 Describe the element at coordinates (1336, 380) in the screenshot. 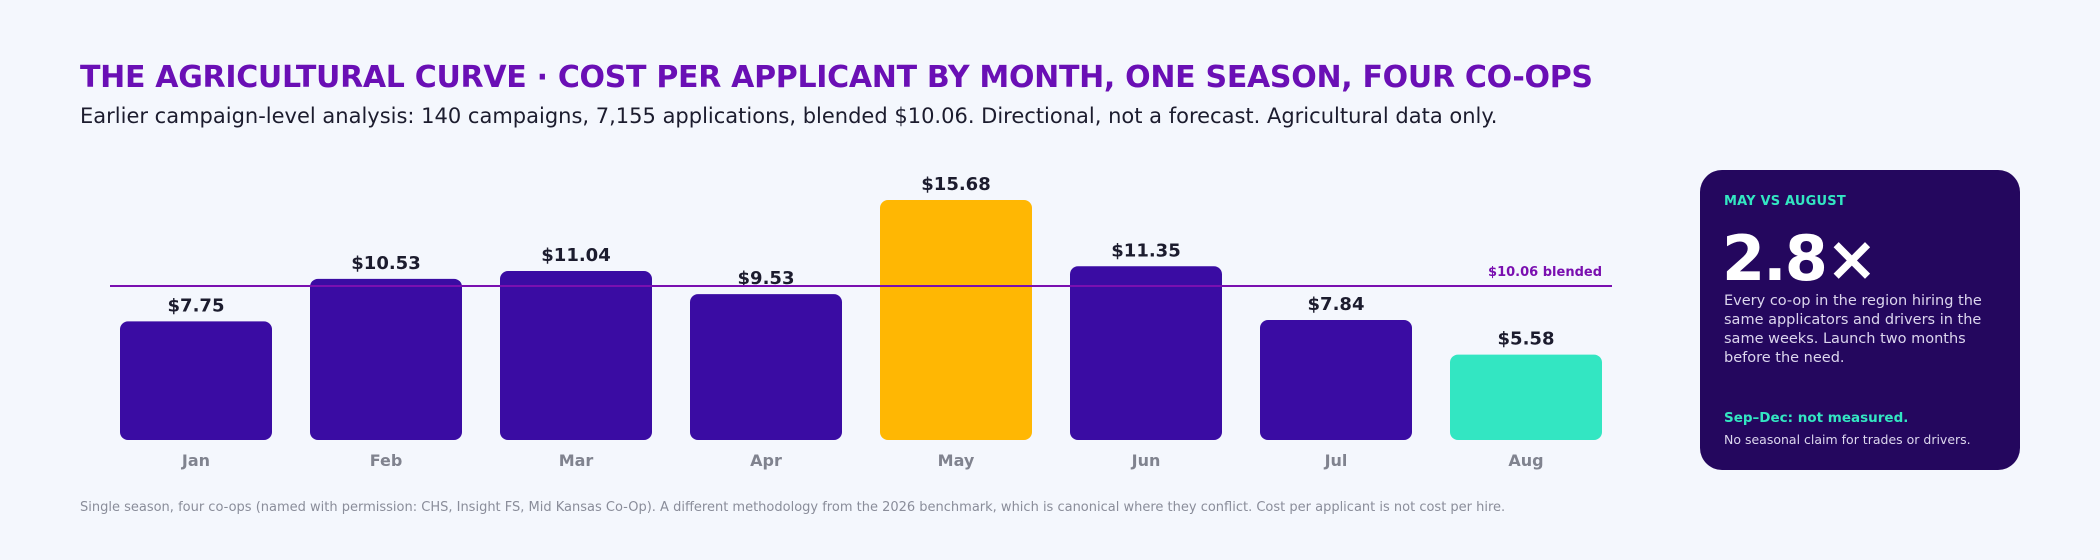

I see `bar-jul` at that location.